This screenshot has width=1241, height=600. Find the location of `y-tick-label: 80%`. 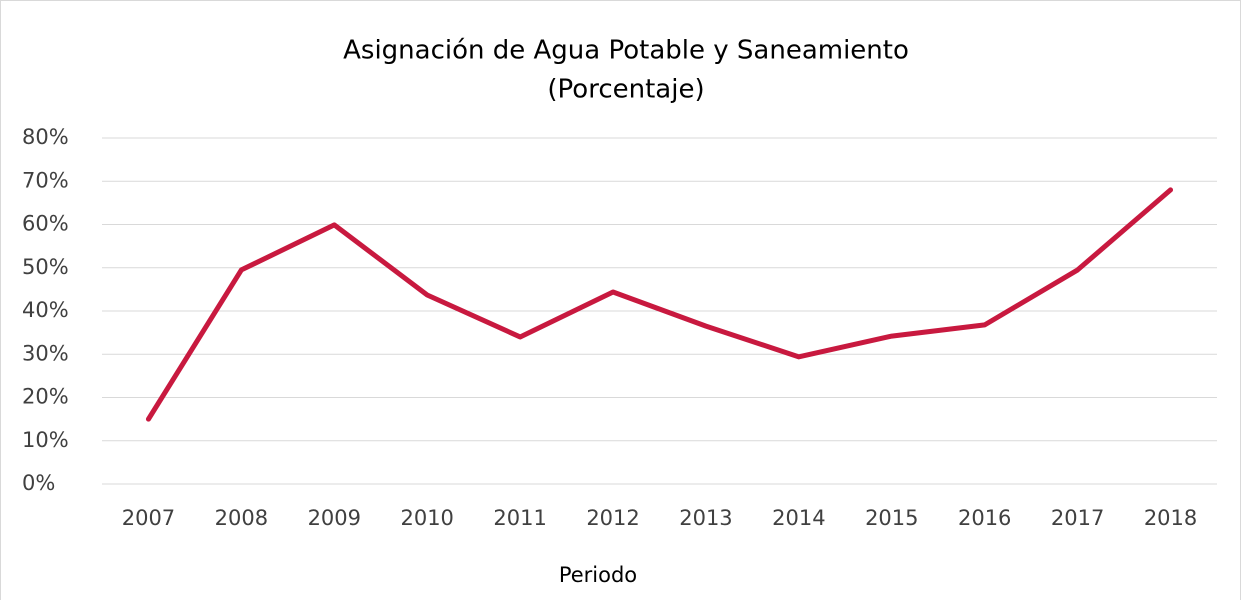

y-tick-label: 80% is located at coordinates (45, 137).